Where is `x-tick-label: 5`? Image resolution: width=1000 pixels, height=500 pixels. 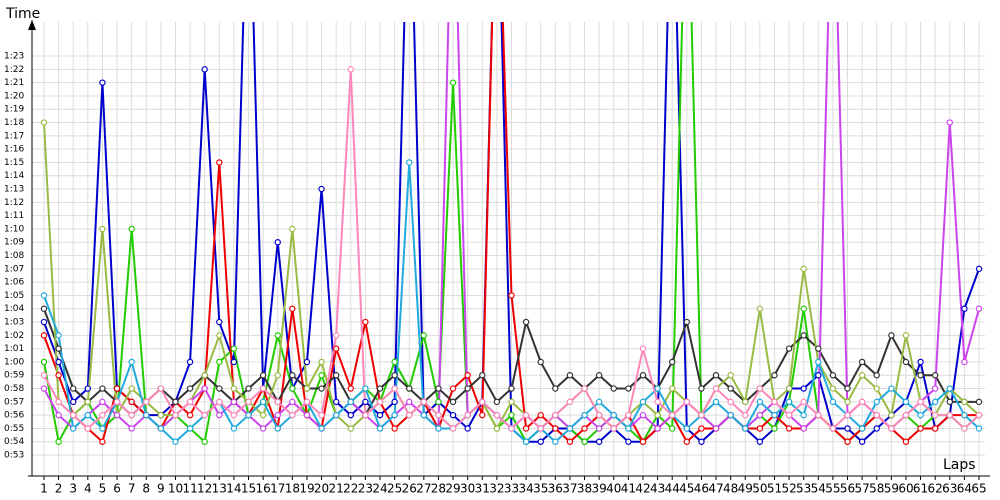
x-tick-label: 5 is located at coordinates (103, 489).